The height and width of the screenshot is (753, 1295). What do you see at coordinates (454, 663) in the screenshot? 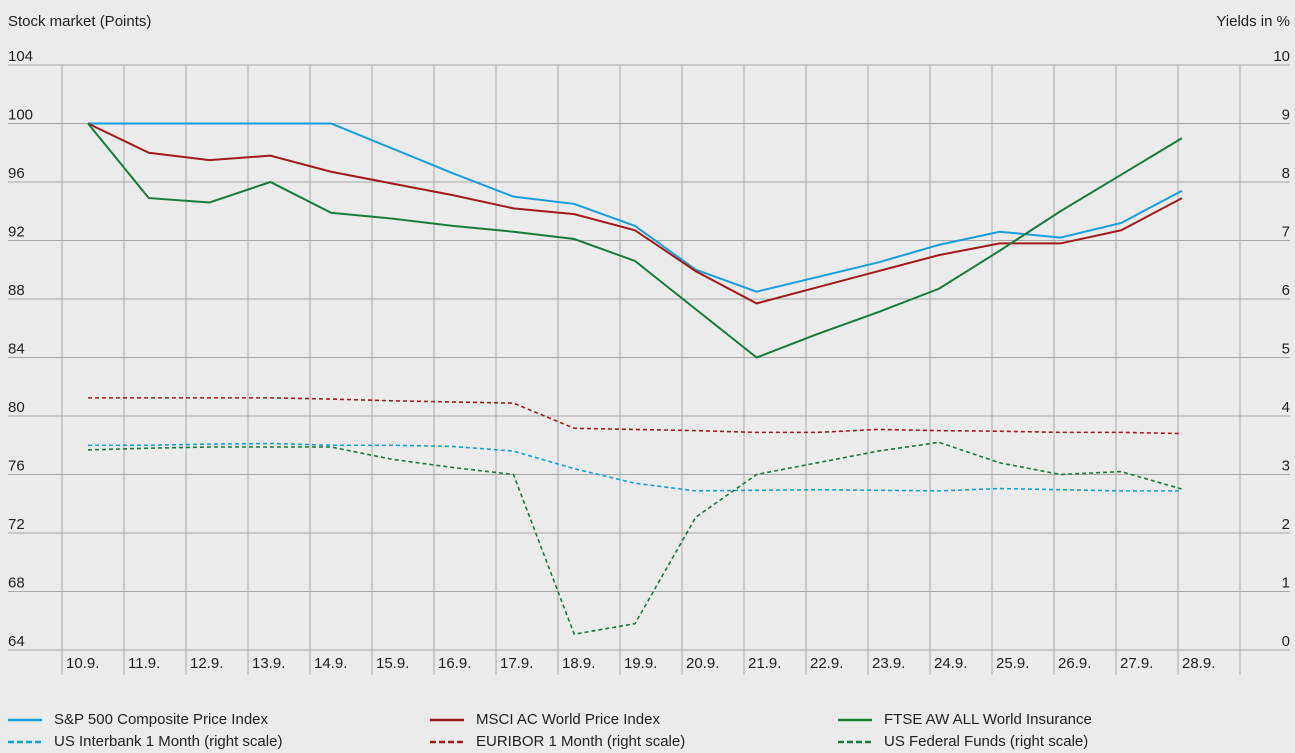
I see `x-tick-label: 16.9.` at bounding box center [454, 663].